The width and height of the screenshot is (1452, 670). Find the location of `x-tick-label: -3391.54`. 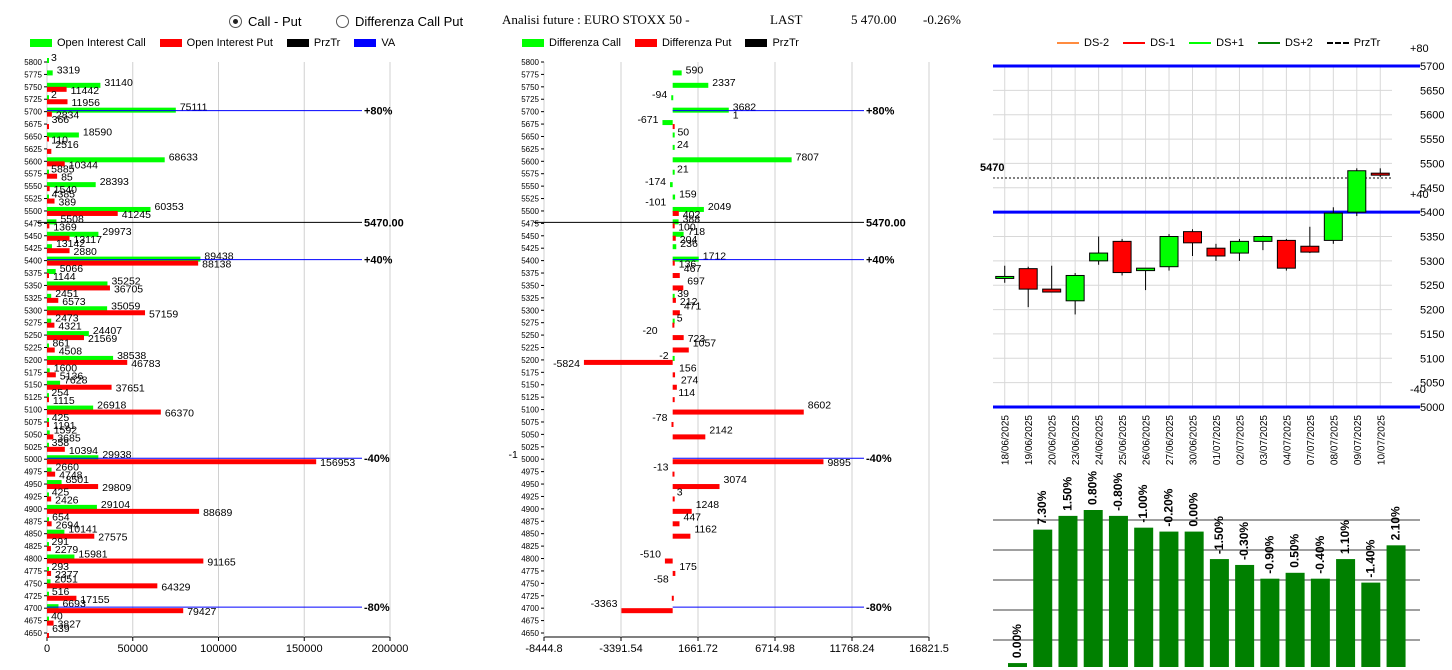

x-tick-label: -3391.54 is located at coordinates (620, 649).